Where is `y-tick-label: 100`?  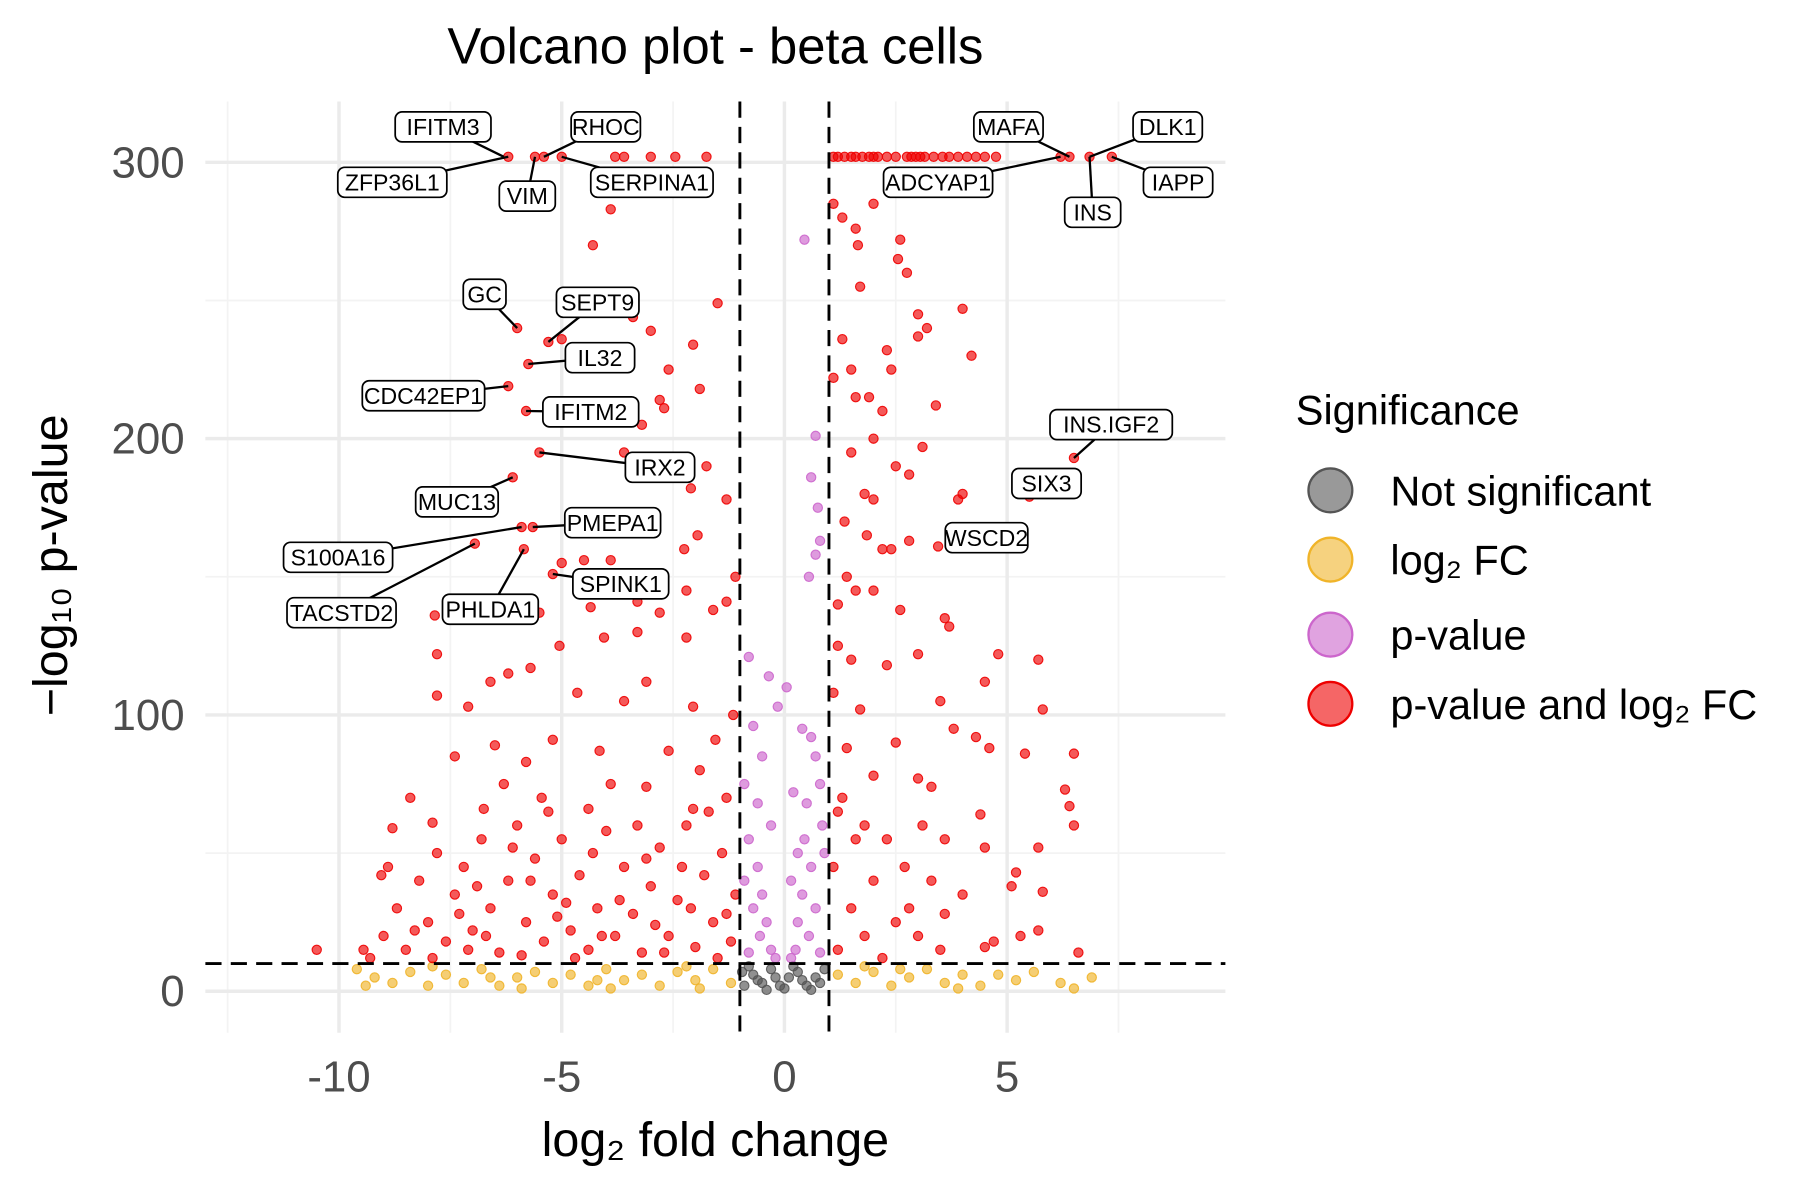
y-tick-label: 100 is located at coordinates (147, 715).